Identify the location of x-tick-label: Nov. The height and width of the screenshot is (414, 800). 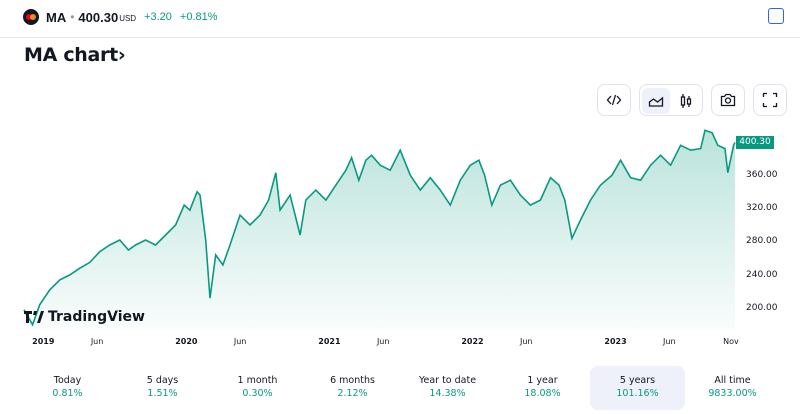
(731, 341).